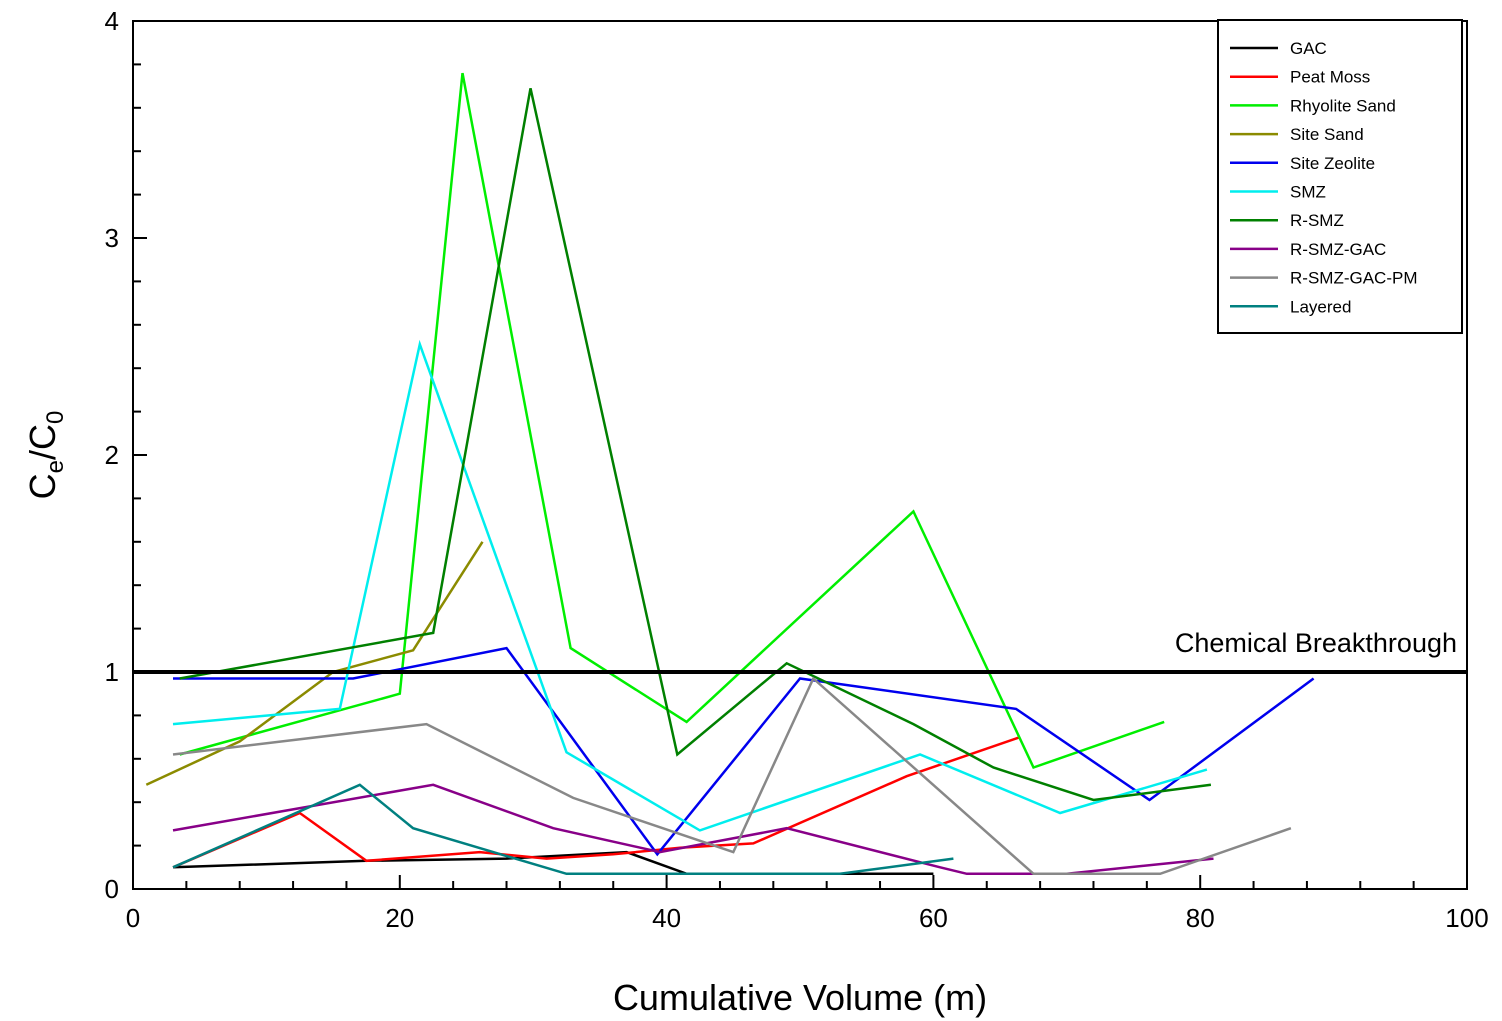  I want to click on series-line-layered, so click(563, 829).